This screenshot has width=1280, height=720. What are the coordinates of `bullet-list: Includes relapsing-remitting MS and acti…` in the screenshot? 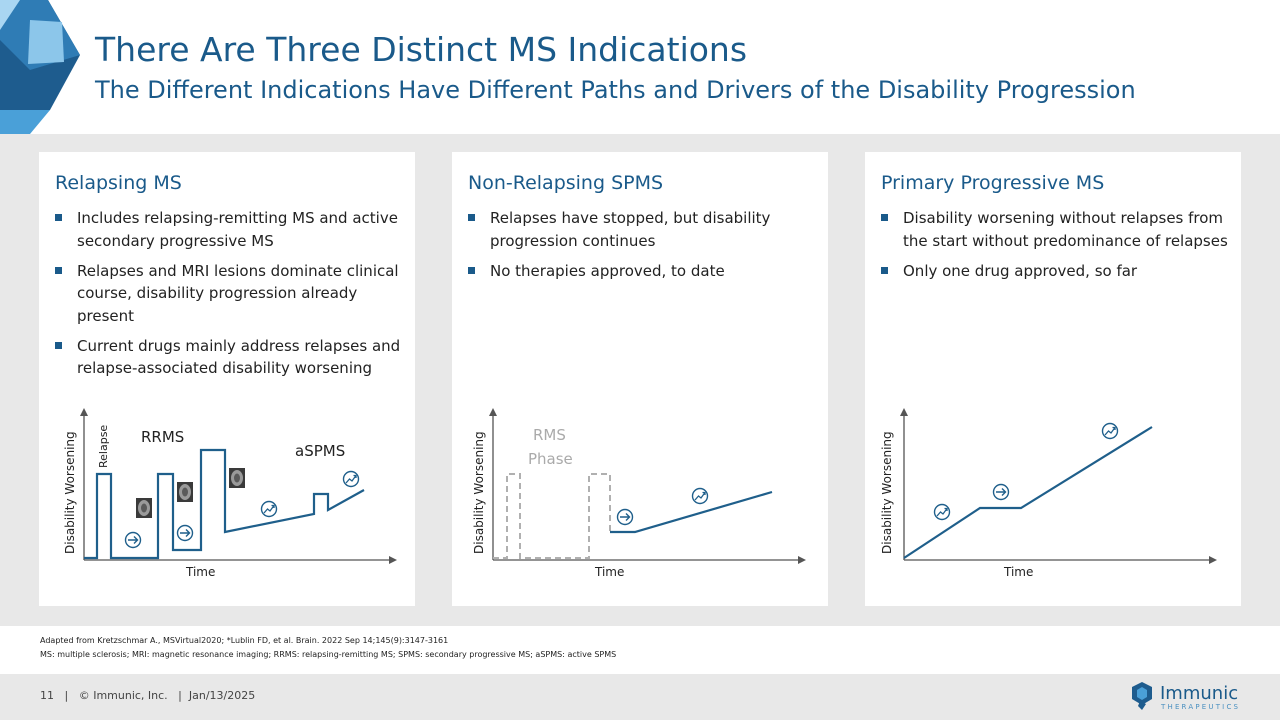 It's located at (230, 297).